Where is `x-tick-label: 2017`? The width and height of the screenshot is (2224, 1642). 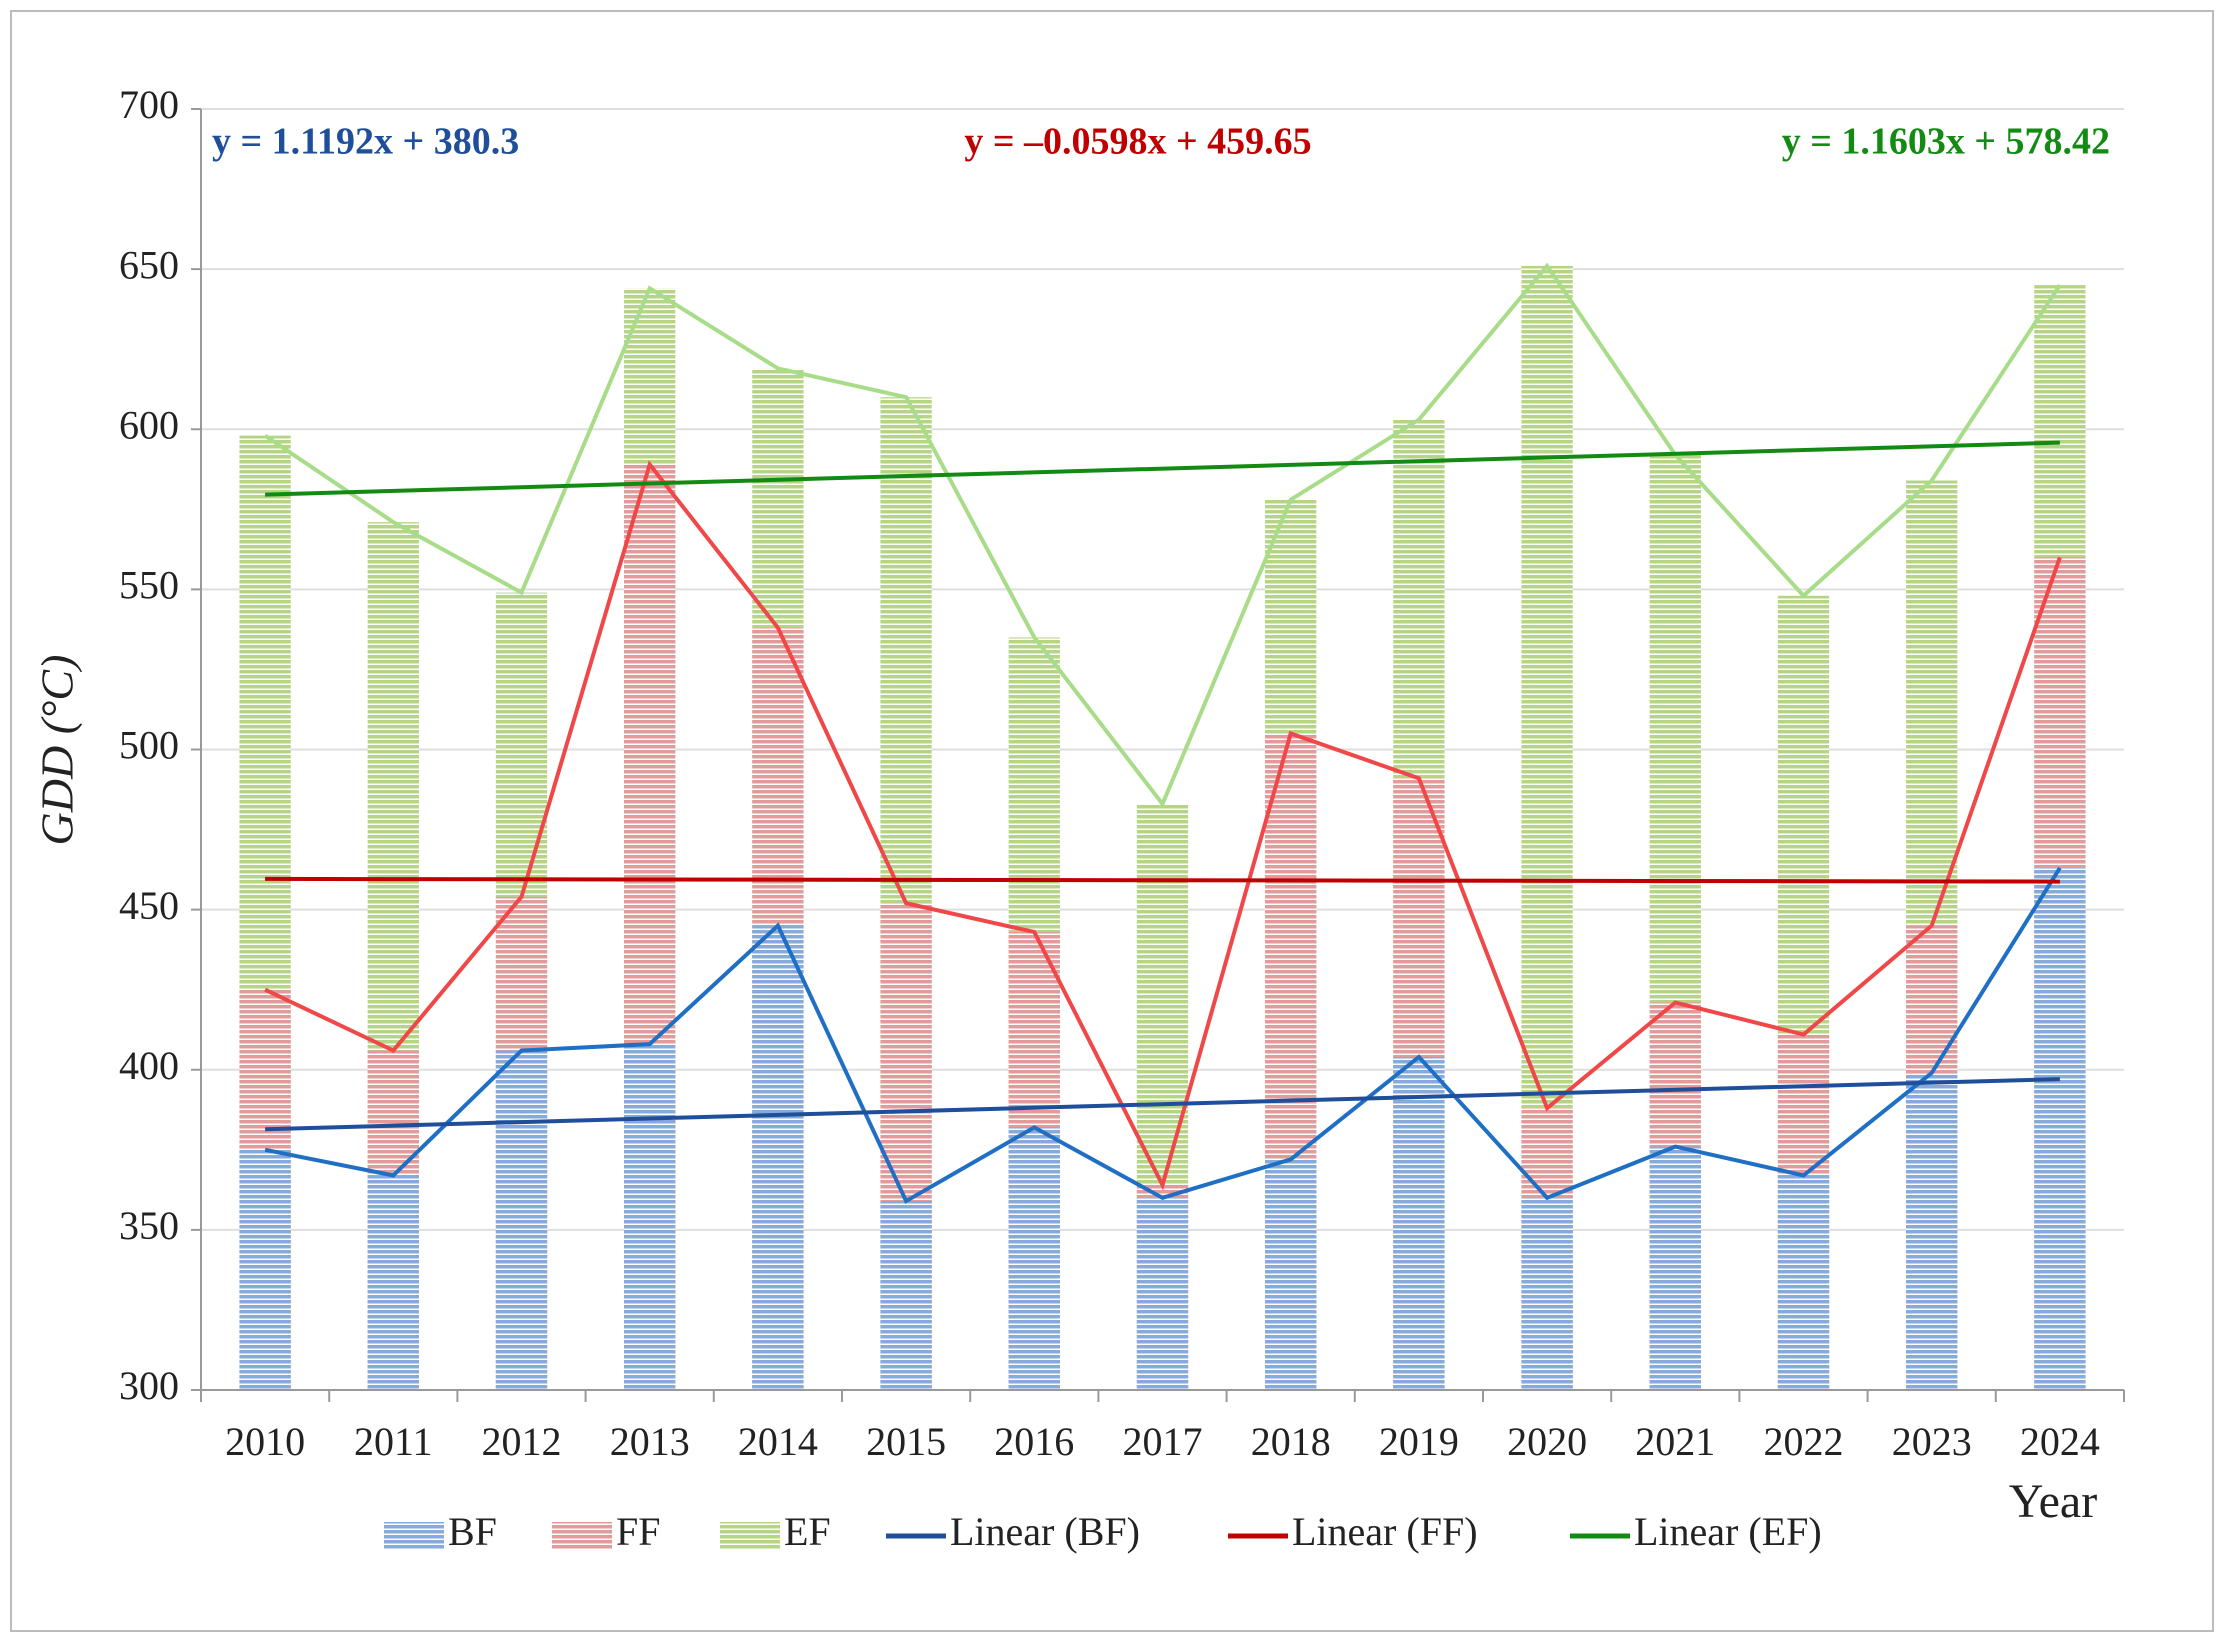 x-tick-label: 2017 is located at coordinates (1163, 1441).